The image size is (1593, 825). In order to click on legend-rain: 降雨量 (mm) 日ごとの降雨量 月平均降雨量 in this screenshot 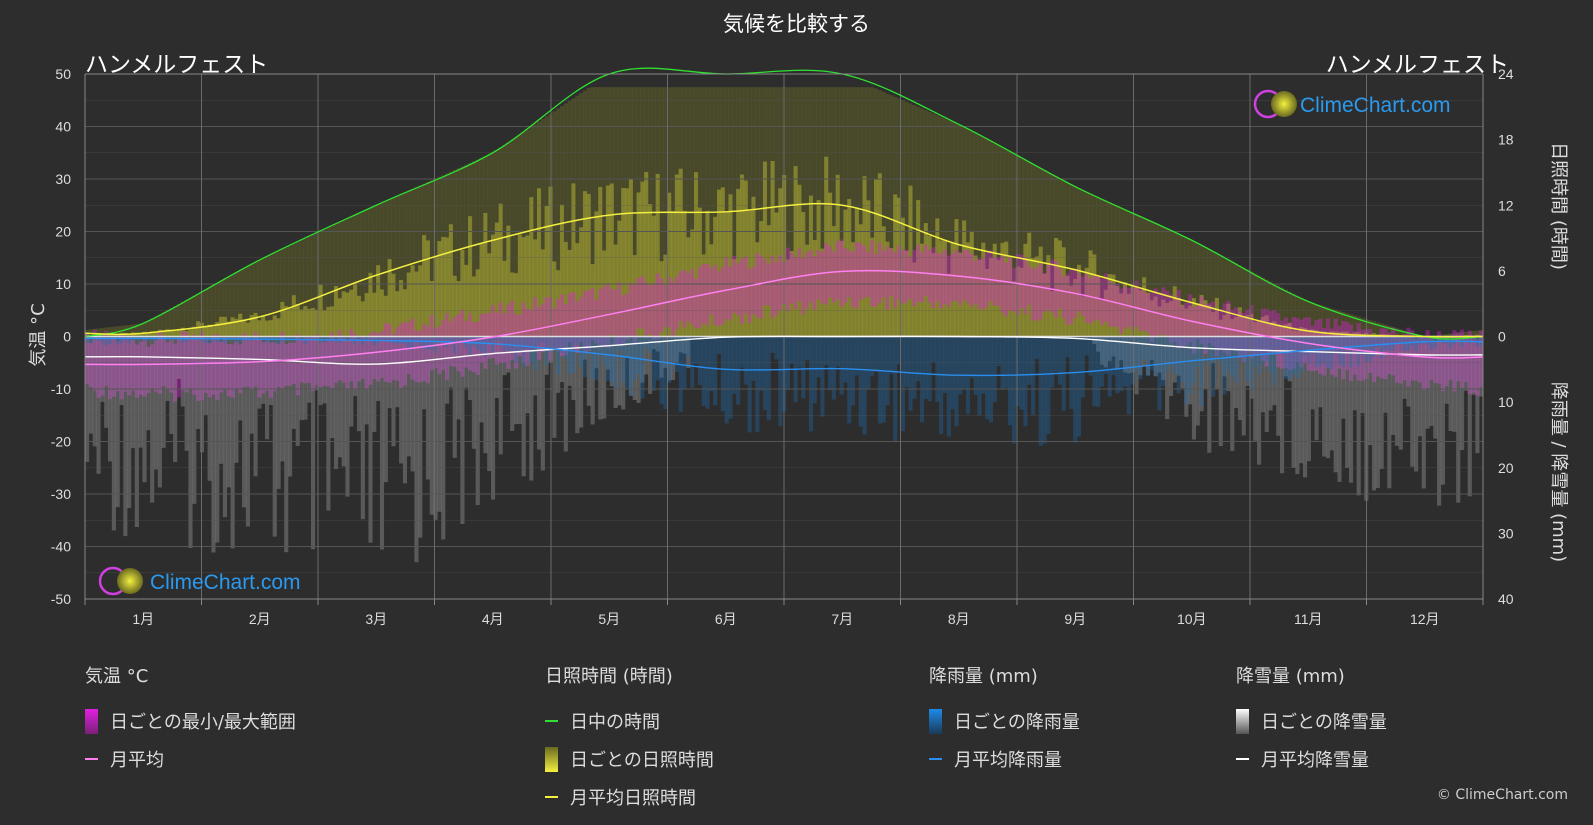, I will do `click(1004, 720)`.